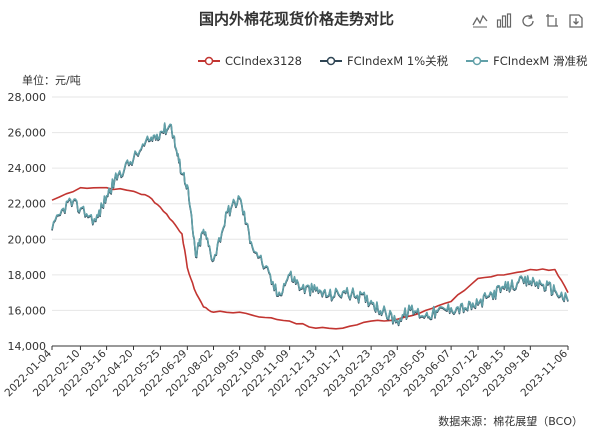 This screenshot has height=437, width=593. I want to click on y-tick-label: 22,000, so click(27, 204).